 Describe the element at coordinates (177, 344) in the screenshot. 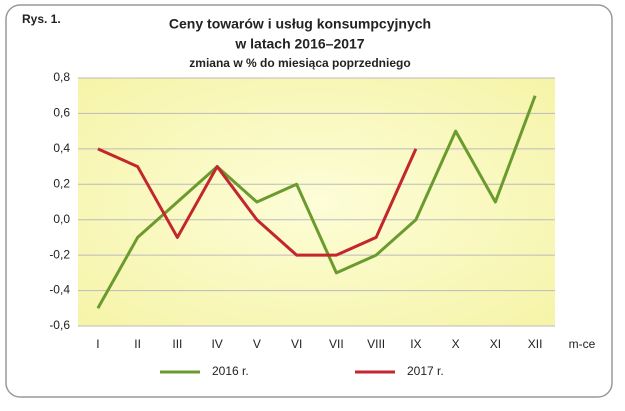

I see `x-tick-label: III` at that location.